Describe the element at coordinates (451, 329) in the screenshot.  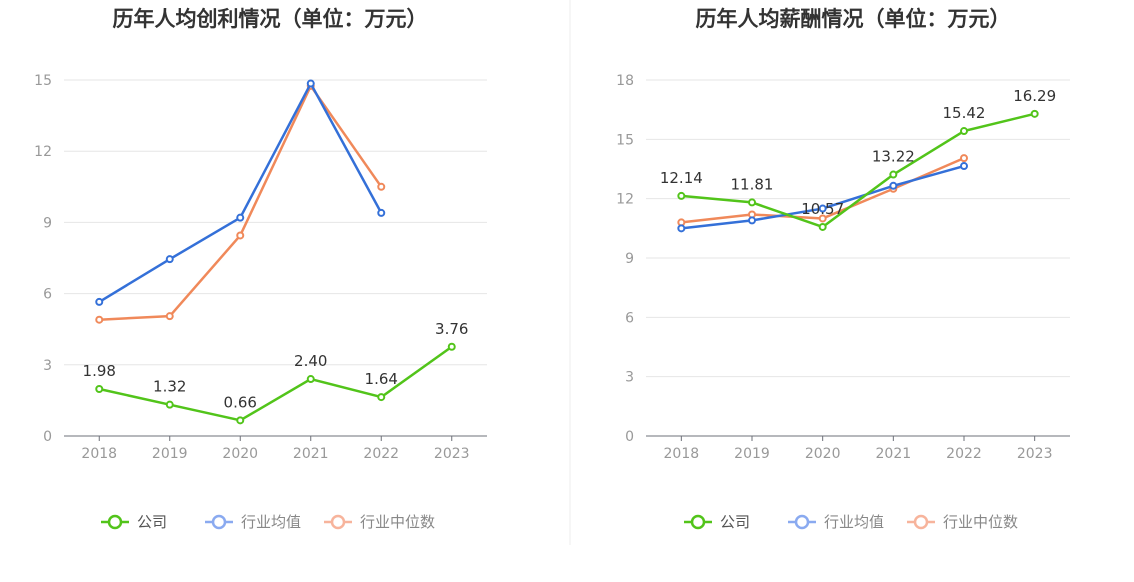
I see `data-label: 3.76` at that location.